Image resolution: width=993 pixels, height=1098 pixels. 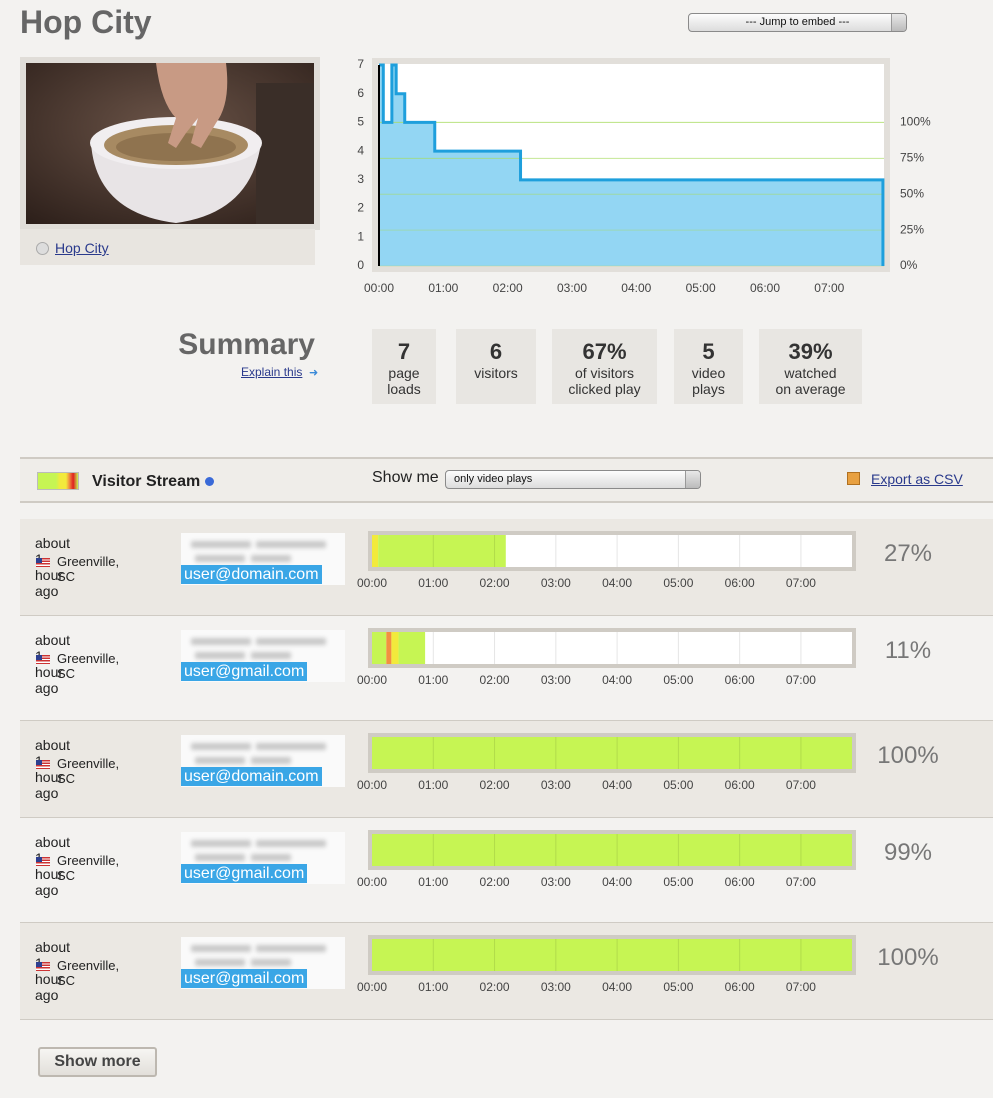 I want to click on export-link: Export as CSV, so click(x=917, y=479).